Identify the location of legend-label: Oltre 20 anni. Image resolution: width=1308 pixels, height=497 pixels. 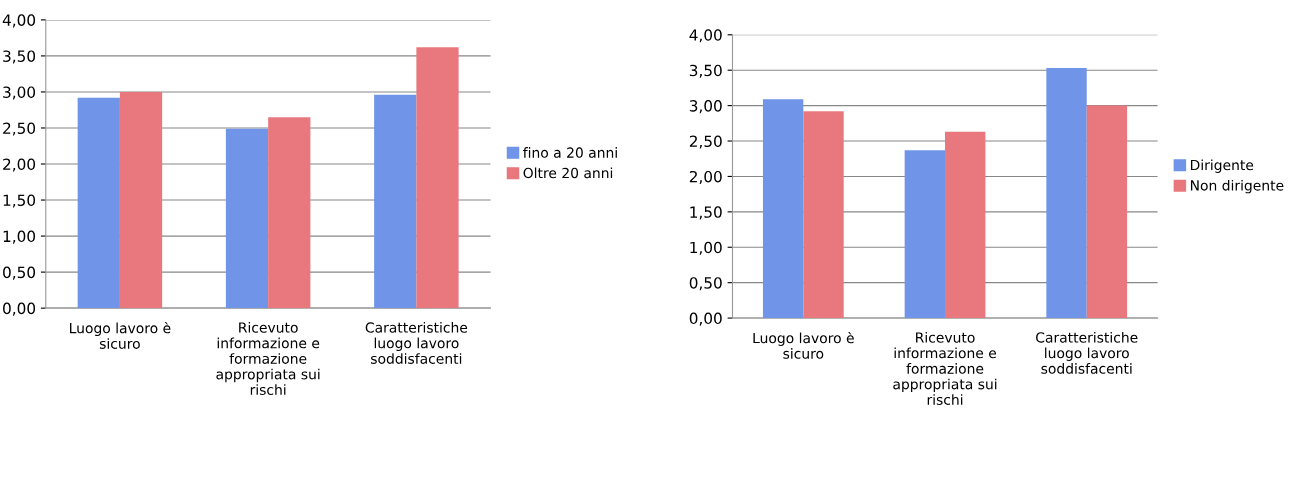
(568, 173).